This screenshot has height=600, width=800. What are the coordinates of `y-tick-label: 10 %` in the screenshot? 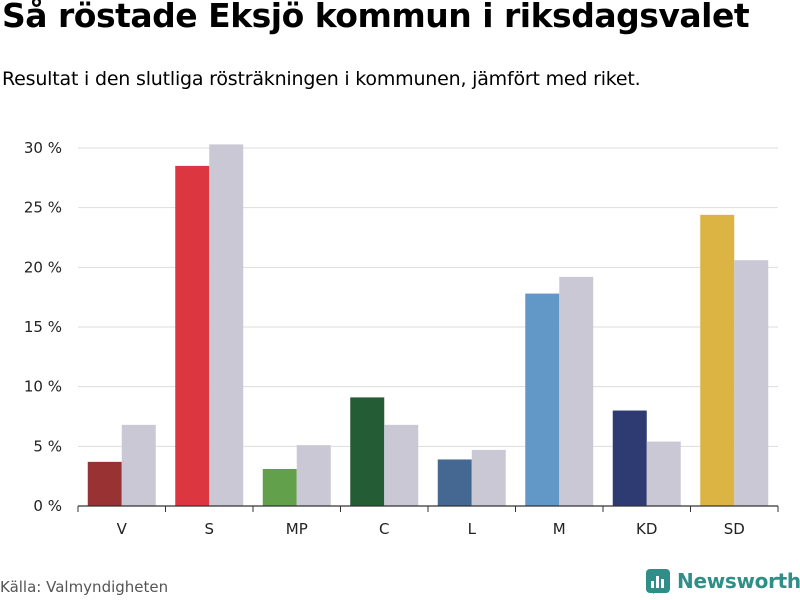 It's located at (43, 387).